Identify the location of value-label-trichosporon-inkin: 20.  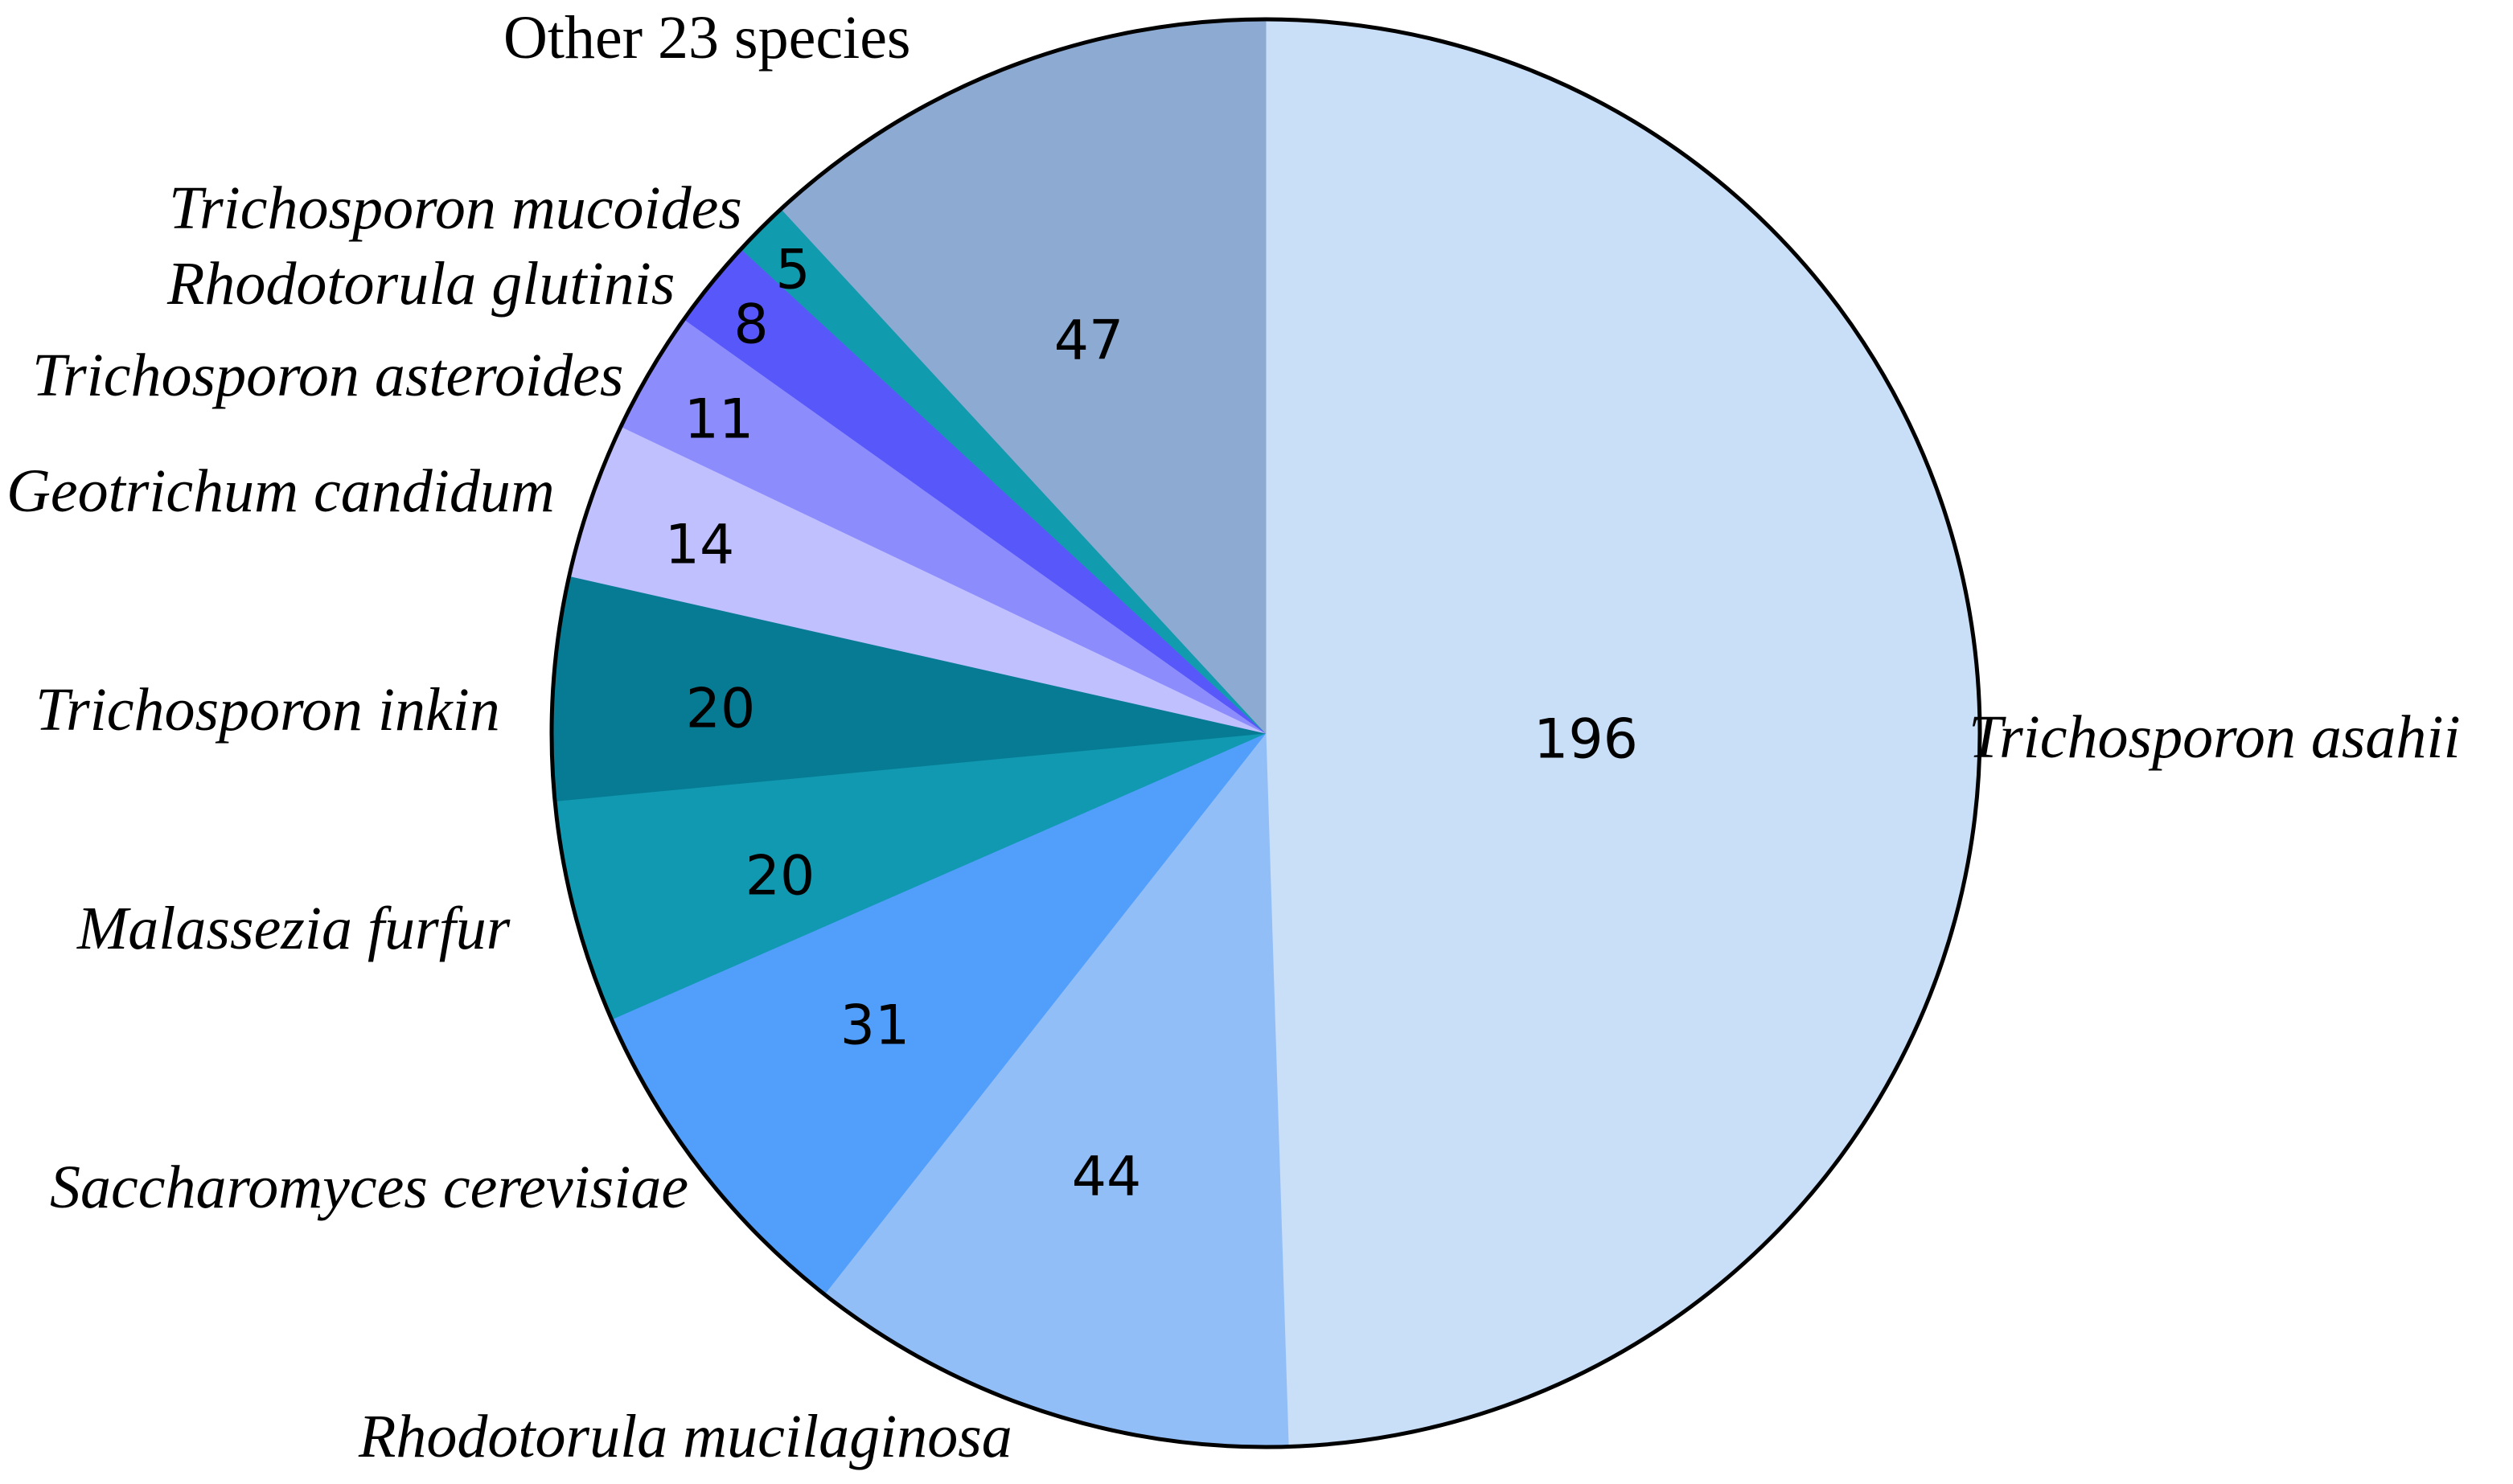
(721, 710).